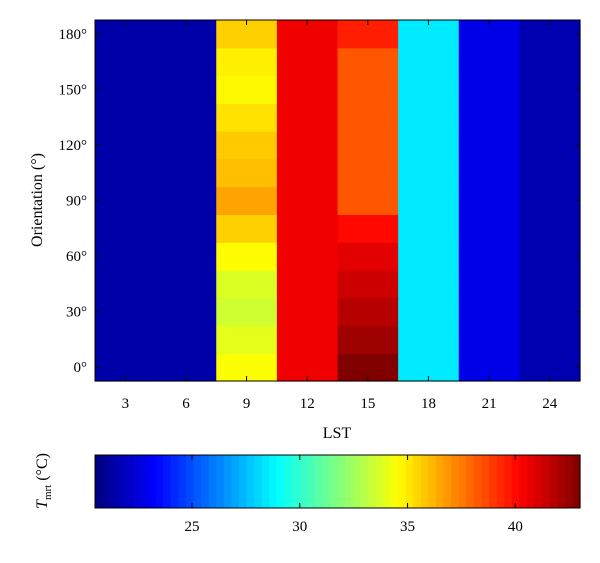  I want to click on y-tick-label: 0°, so click(81, 368).